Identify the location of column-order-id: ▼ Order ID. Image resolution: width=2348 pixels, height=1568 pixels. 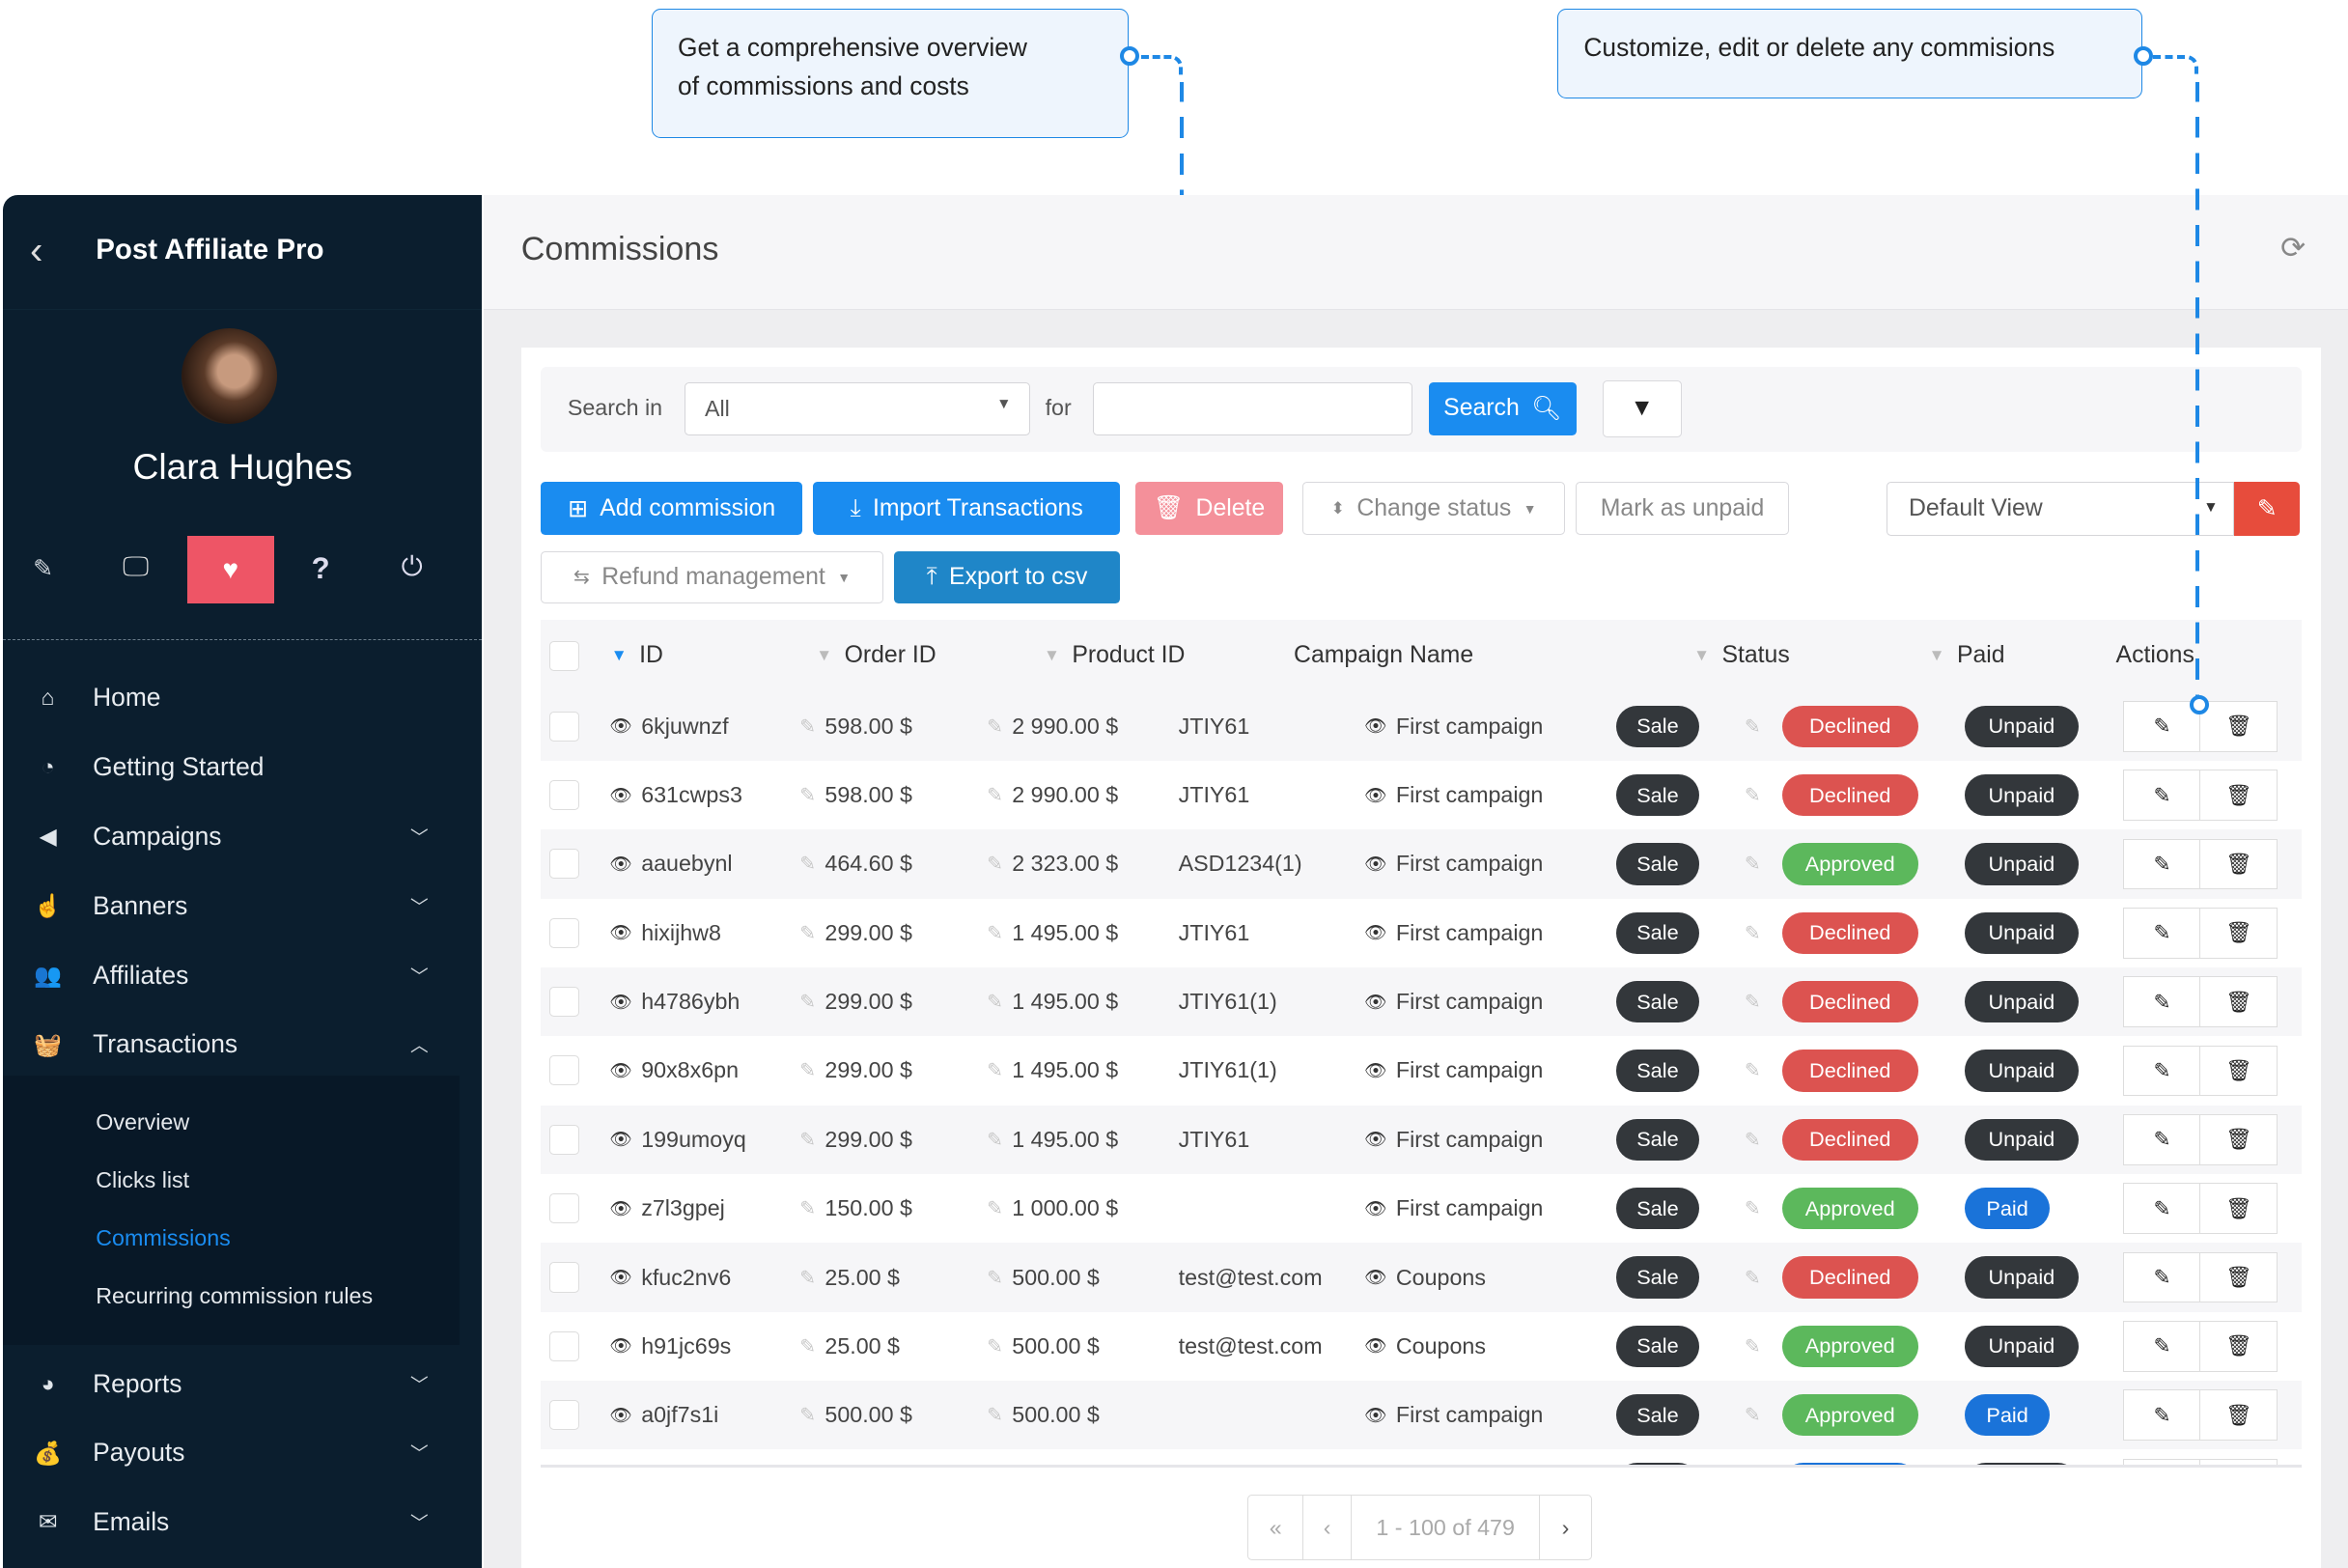
(876, 656).